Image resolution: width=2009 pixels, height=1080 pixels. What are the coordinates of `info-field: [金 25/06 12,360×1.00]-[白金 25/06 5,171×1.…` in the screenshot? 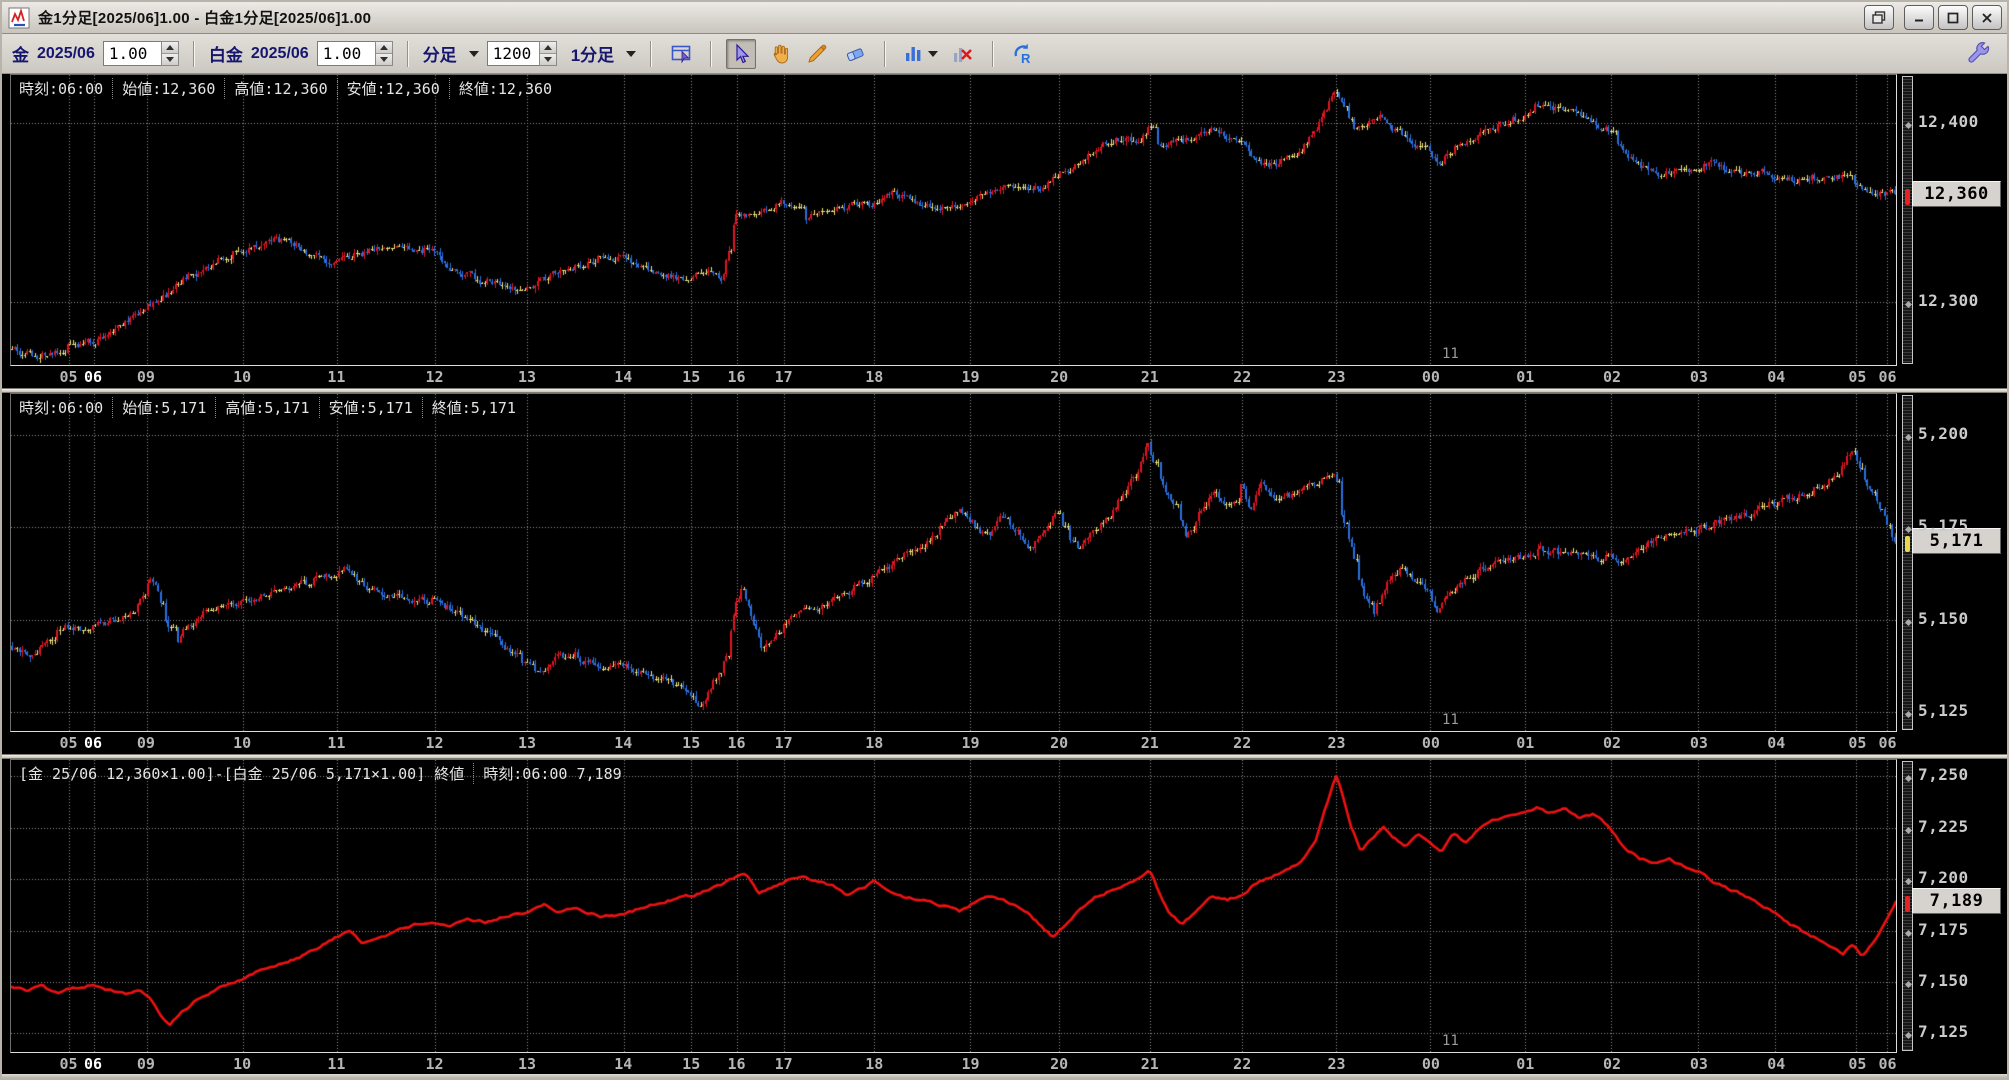 It's located at (246, 773).